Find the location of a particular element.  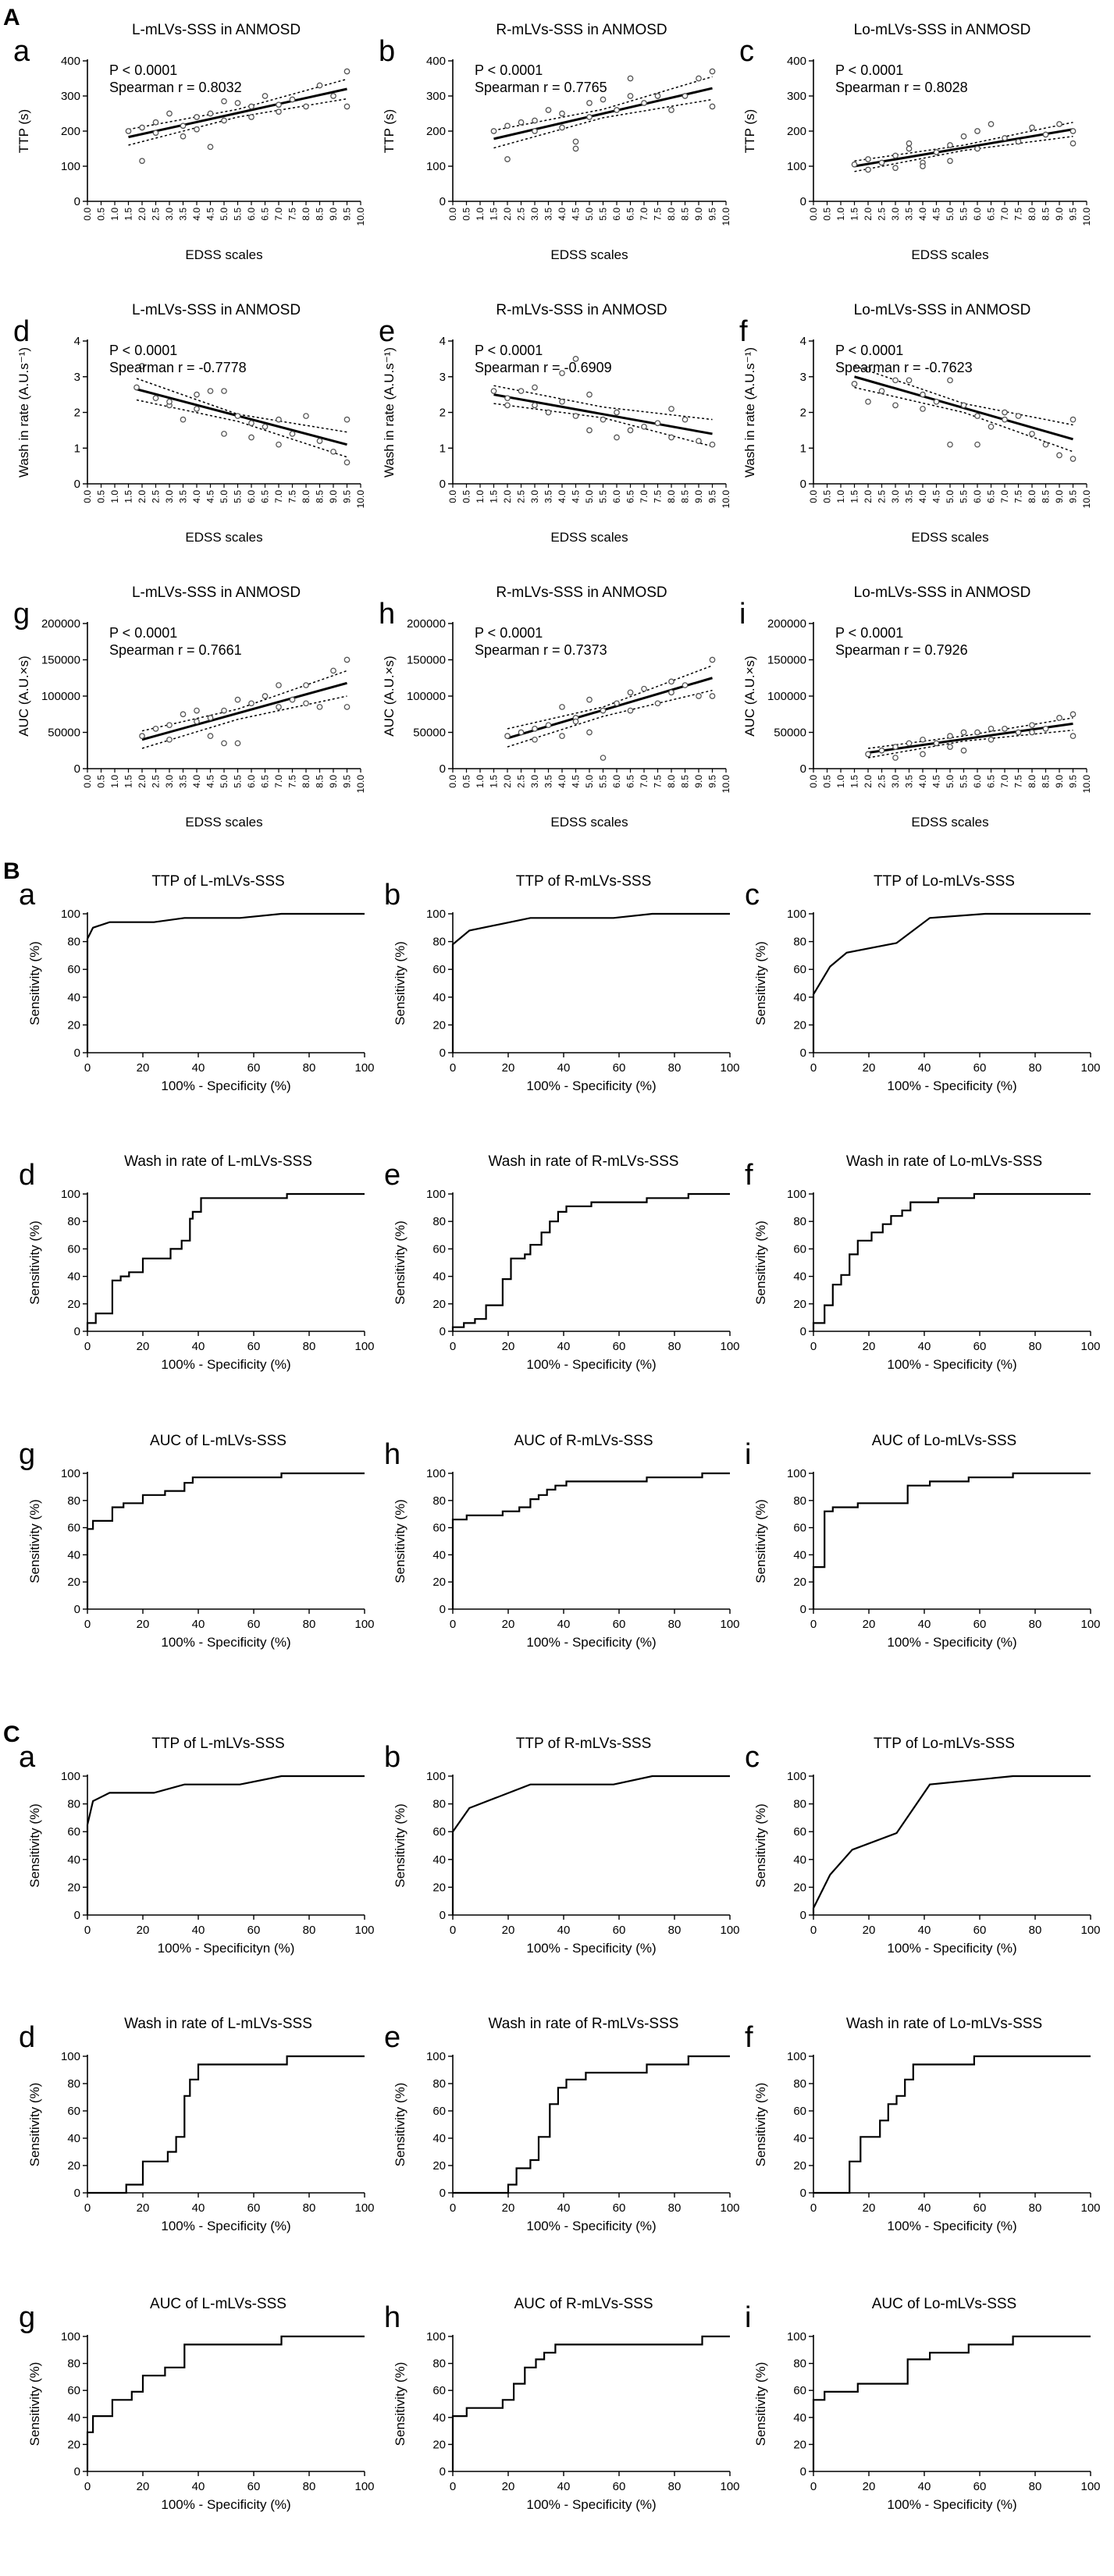

spearman-label: Spearman r = -0.6909 is located at coordinates (543, 367).